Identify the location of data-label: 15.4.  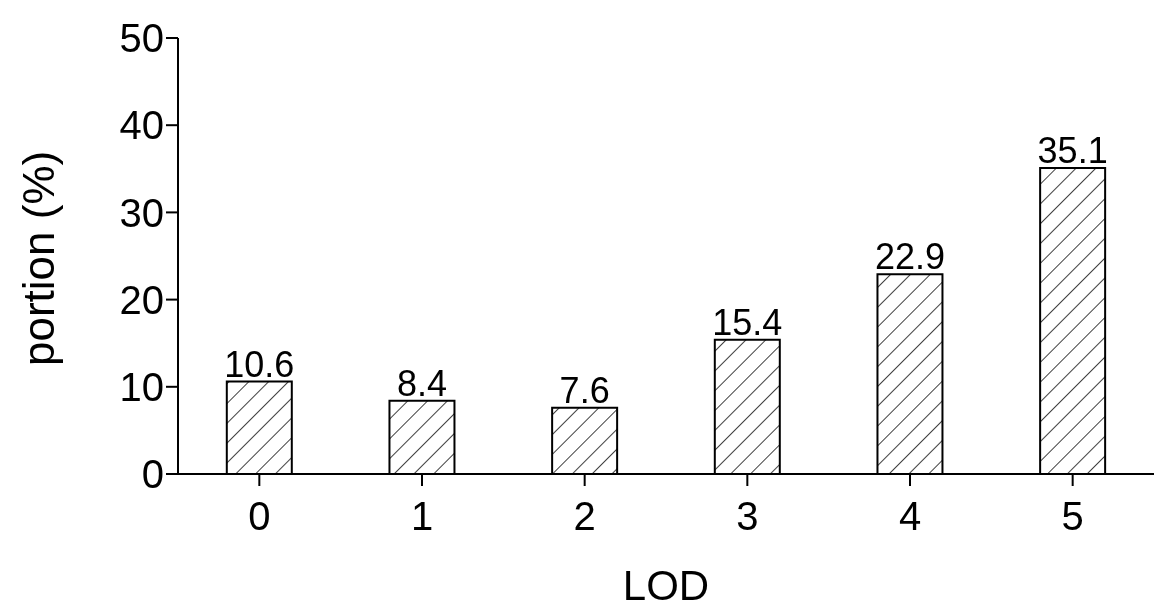
(747, 322).